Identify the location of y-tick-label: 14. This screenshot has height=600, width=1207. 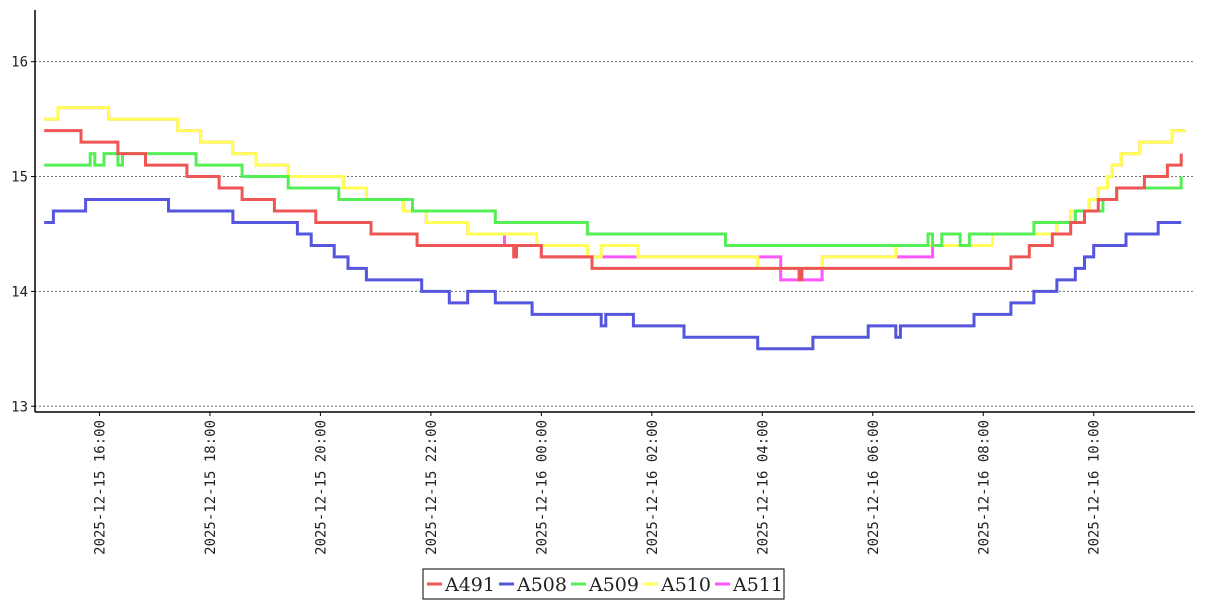
(19, 292).